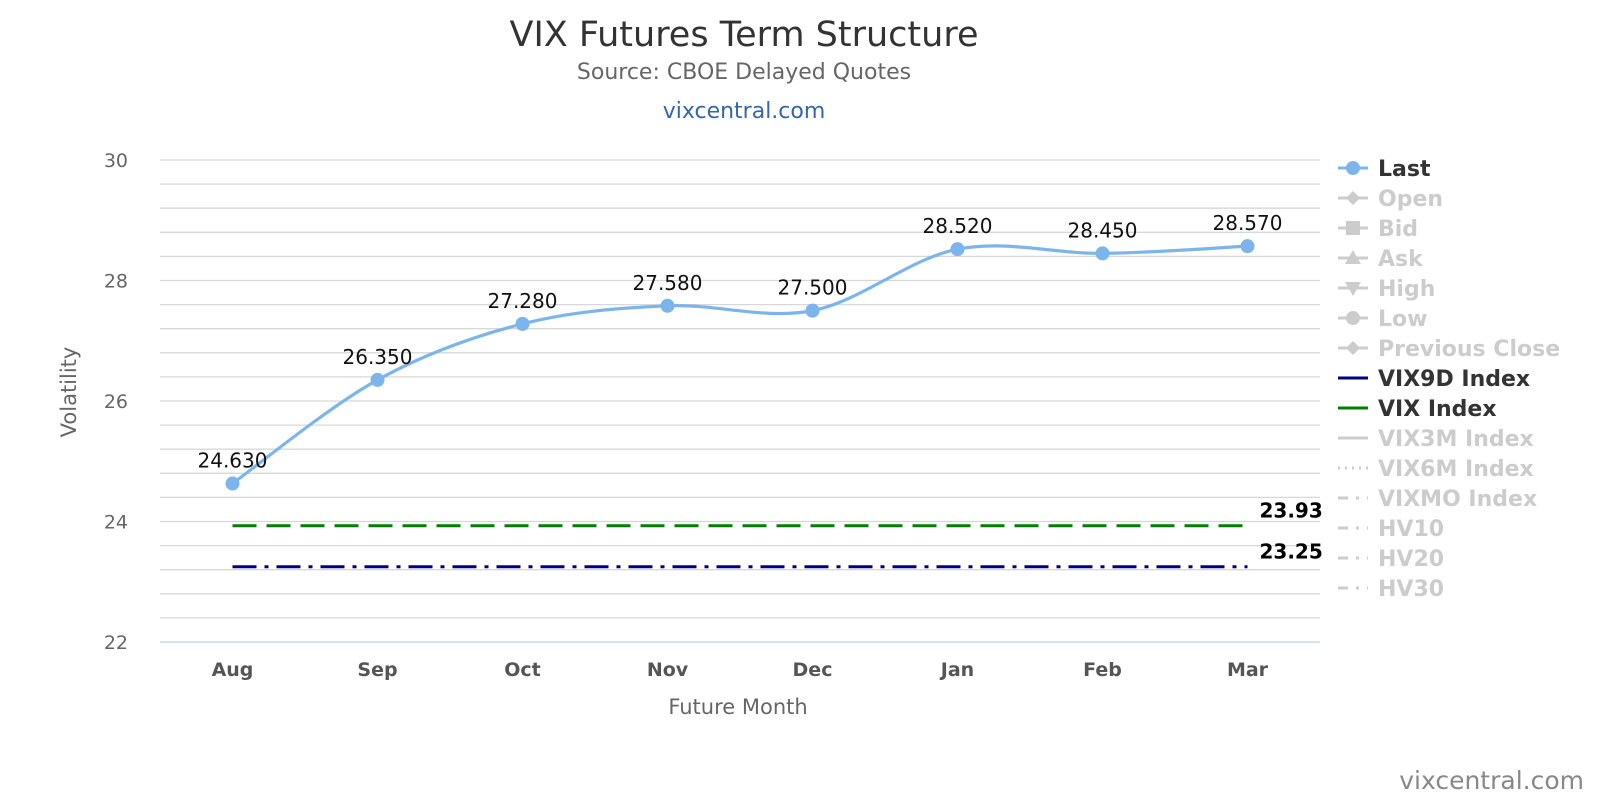 Image resolution: width=1600 pixels, height=800 pixels. I want to click on vix9d-index-label: 23.25, so click(1291, 552).